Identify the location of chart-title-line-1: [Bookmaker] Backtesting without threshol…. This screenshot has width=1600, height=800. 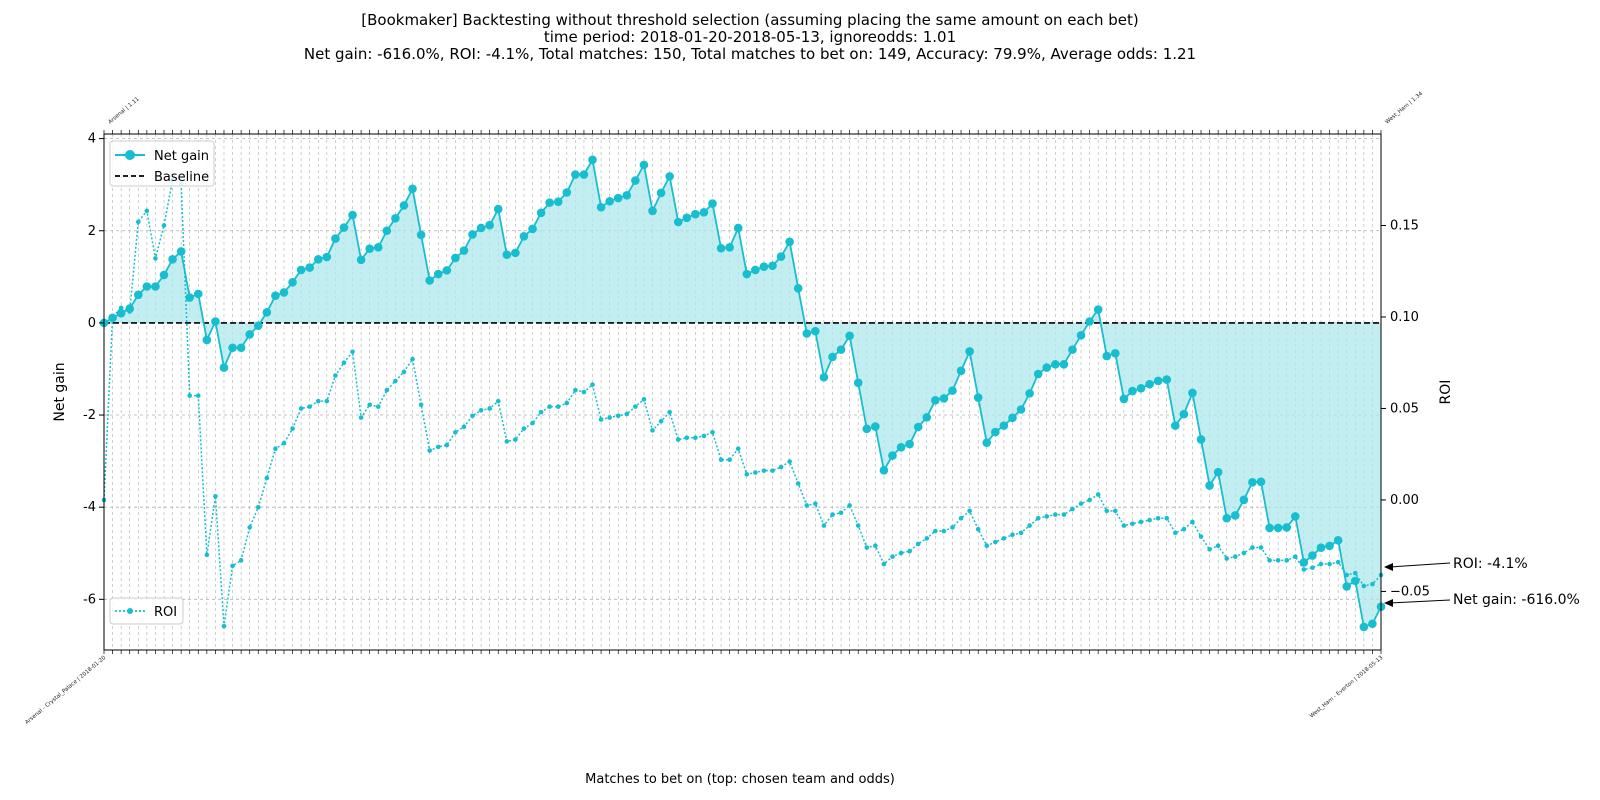
(750, 20).